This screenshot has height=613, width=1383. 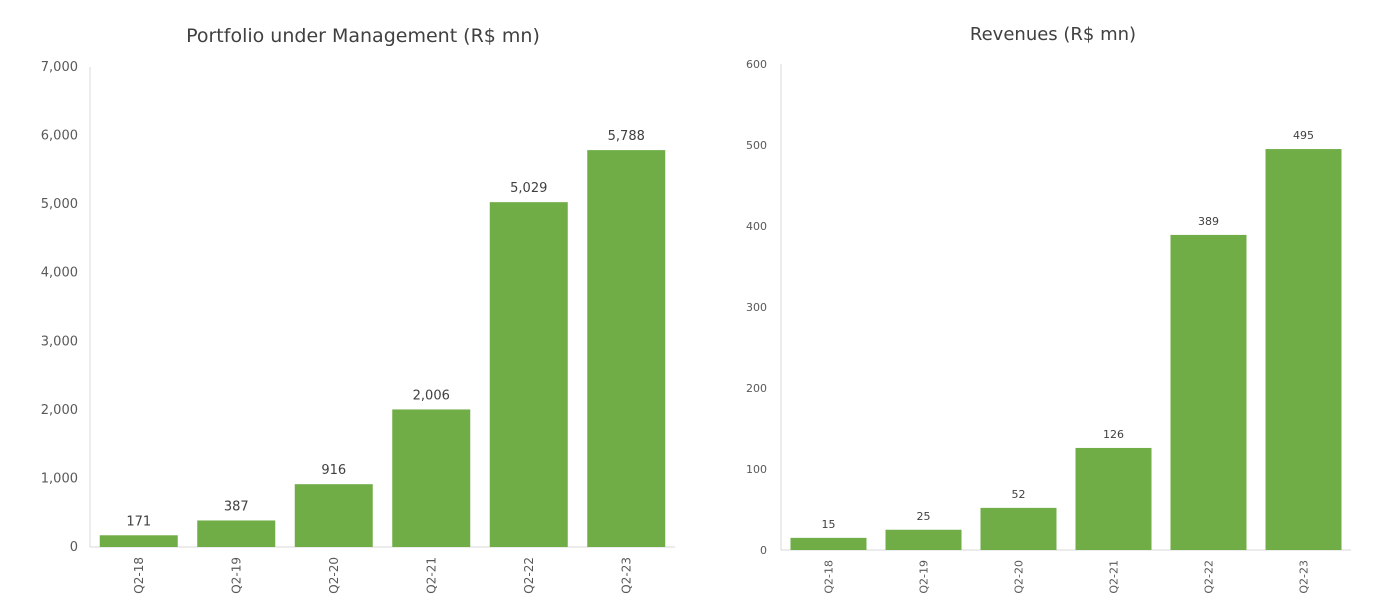 What do you see at coordinates (1019, 577) in the screenshot?
I see `revenues-category-label: Q2-20` at bounding box center [1019, 577].